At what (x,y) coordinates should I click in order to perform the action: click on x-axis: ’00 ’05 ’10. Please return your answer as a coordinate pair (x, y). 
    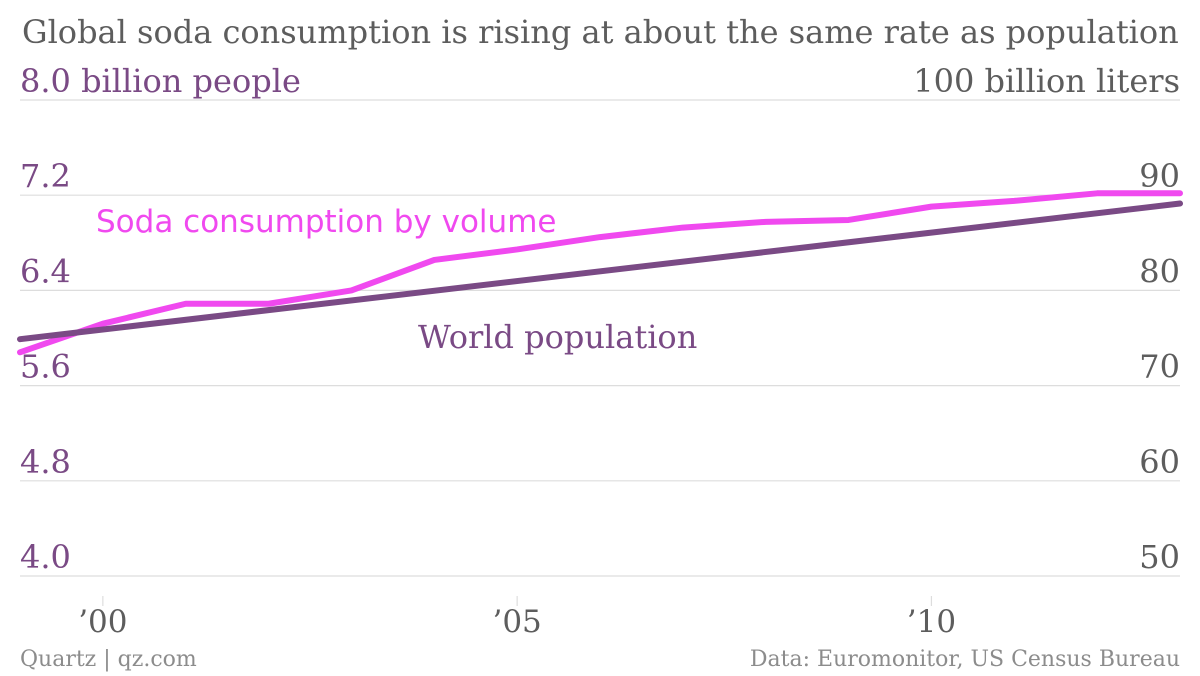
    Looking at the image, I should click on (517, 618).